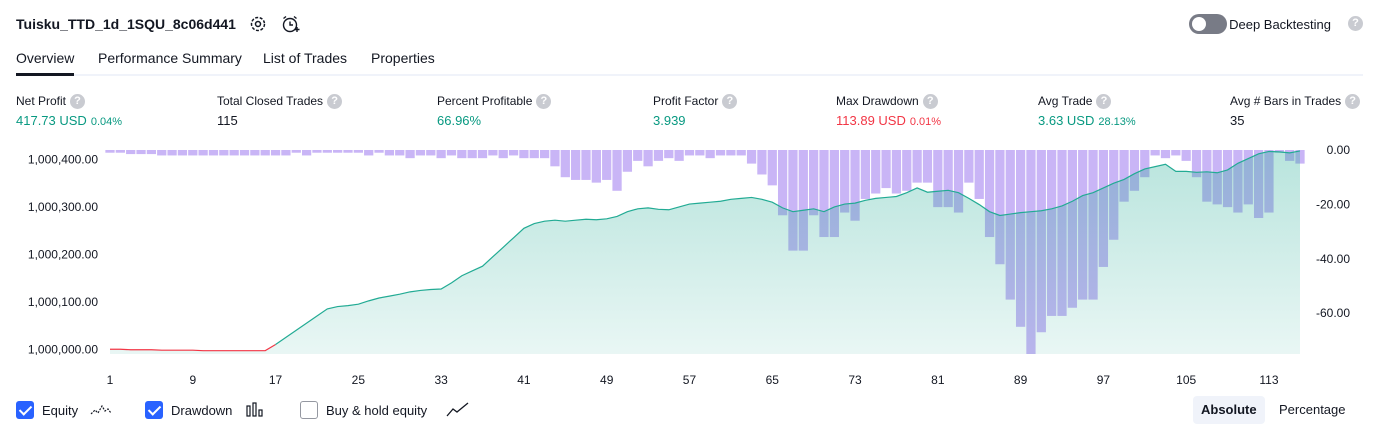 This screenshot has width=1379, height=435. What do you see at coordinates (305, 58) in the screenshot?
I see `tab-list-of-trades: List of Trades` at bounding box center [305, 58].